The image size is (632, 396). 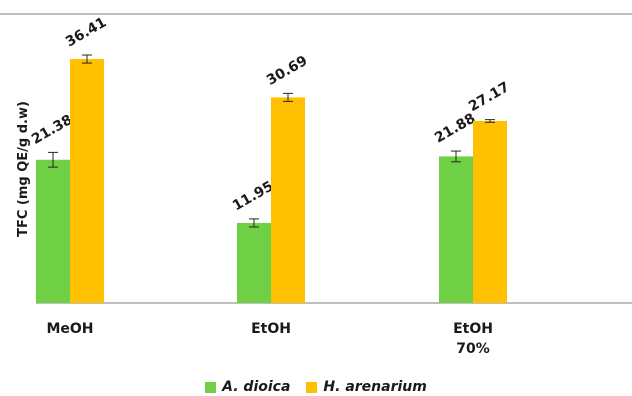 I want to click on data-label-series-1-cat-2: 11.95, so click(x=253, y=196).